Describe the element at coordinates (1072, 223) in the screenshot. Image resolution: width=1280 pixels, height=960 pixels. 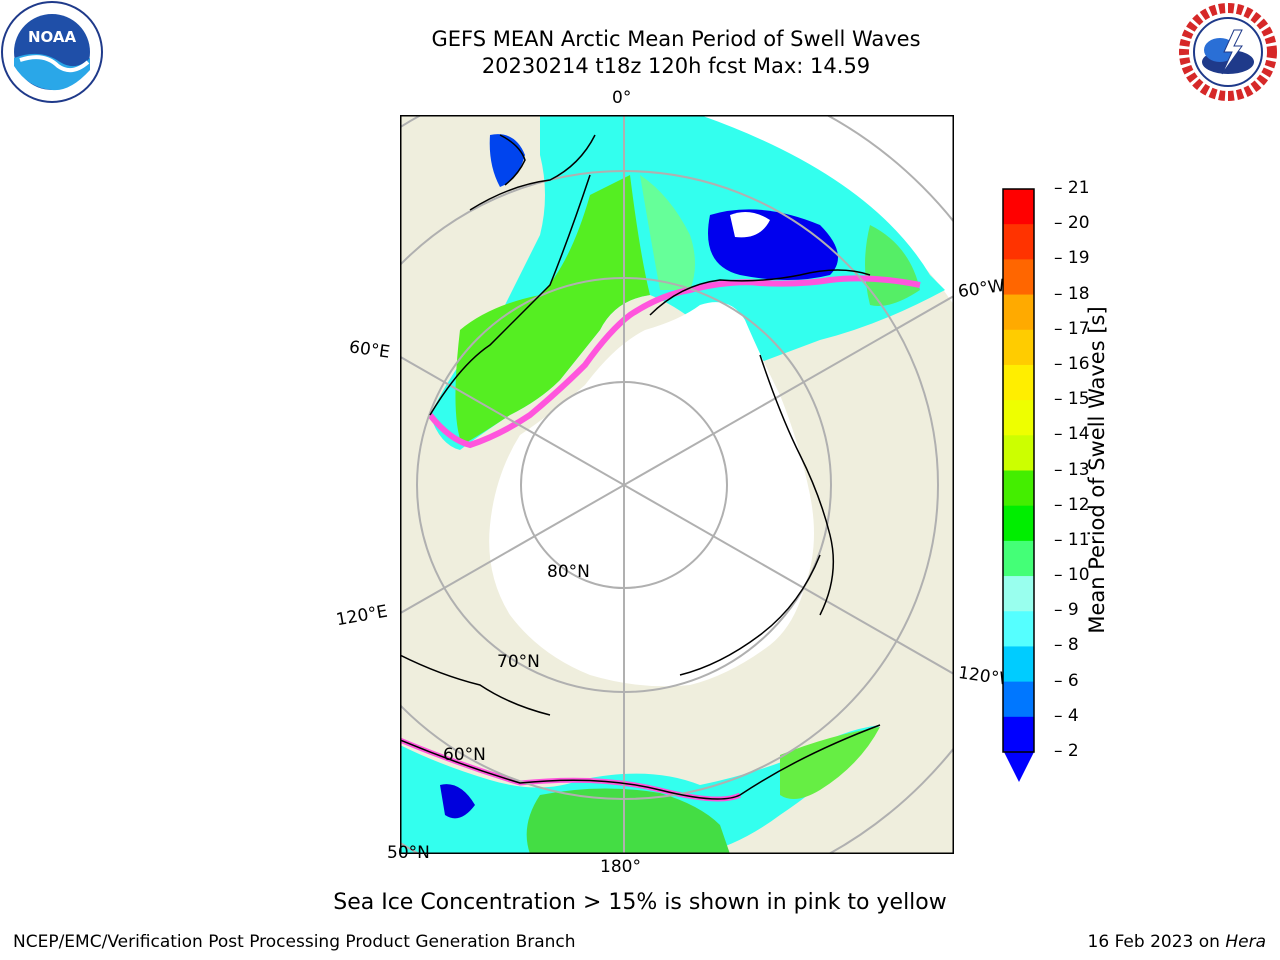
I see `colorbar-tick: – 20` at that location.